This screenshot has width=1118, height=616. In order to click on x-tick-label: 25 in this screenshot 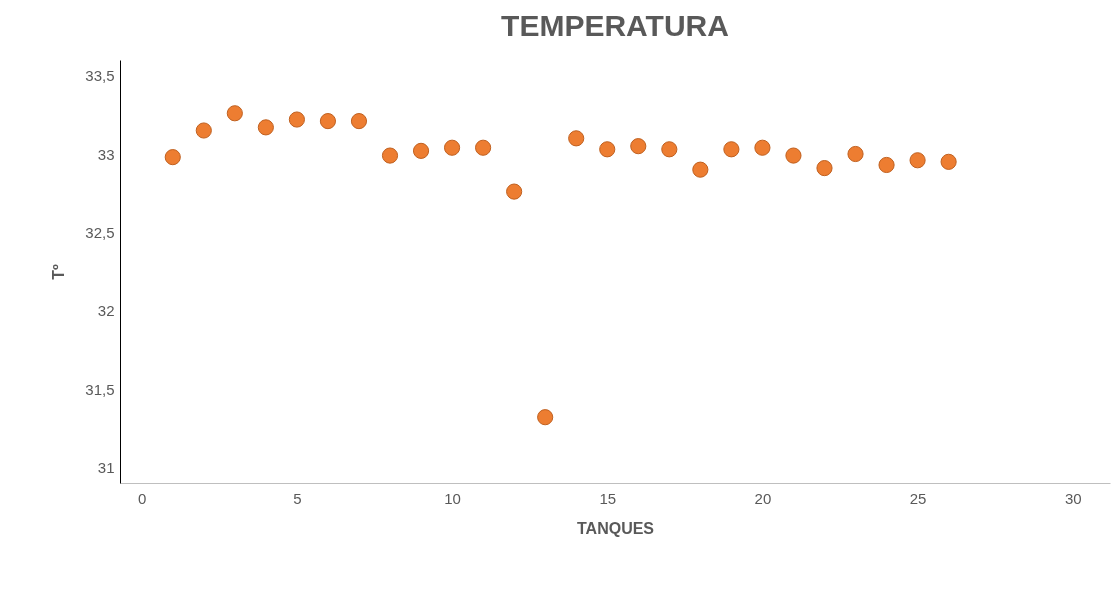, I will do `click(918, 498)`.